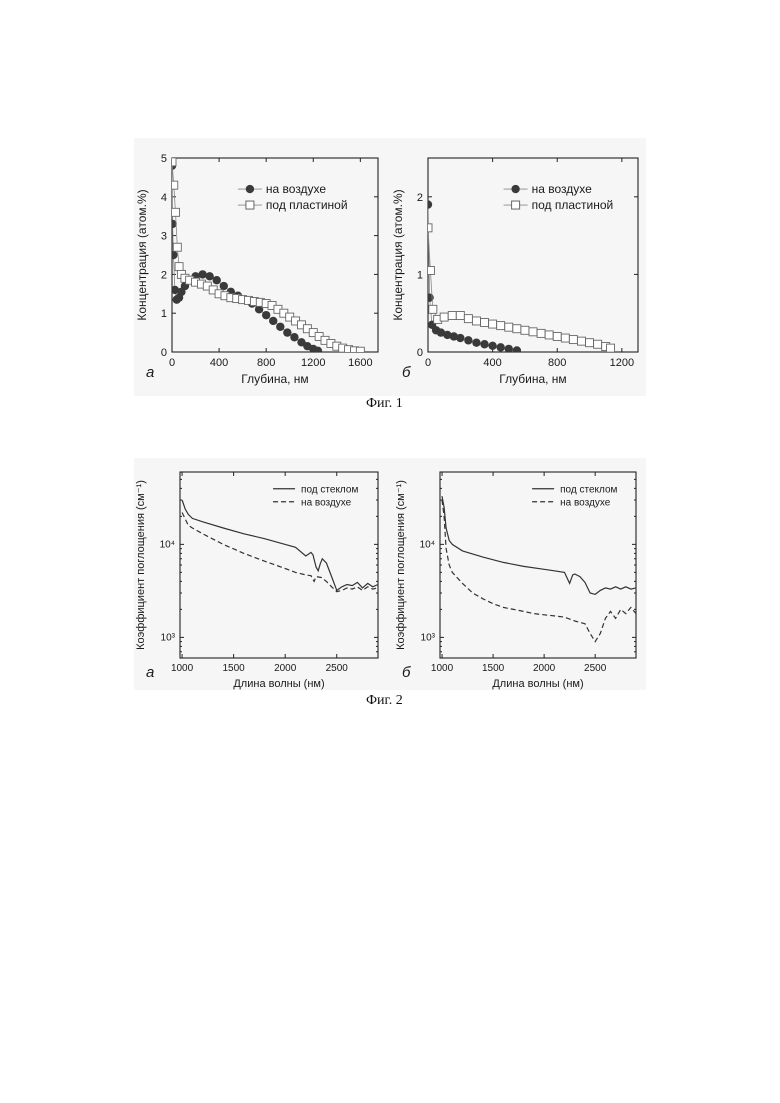 Image resolution: width=780 pixels, height=1103 pixels. What do you see at coordinates (164, 237) in the screenshot?
I see `y-tick-label: 3` at bounding box center [164, 237].